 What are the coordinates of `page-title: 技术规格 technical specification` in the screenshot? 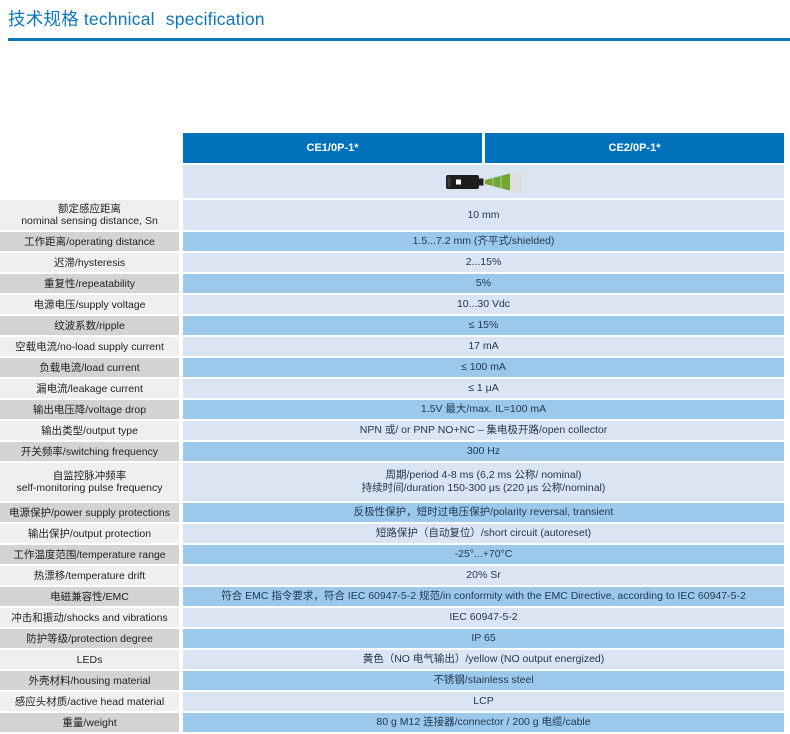 It's located at (399, 18).